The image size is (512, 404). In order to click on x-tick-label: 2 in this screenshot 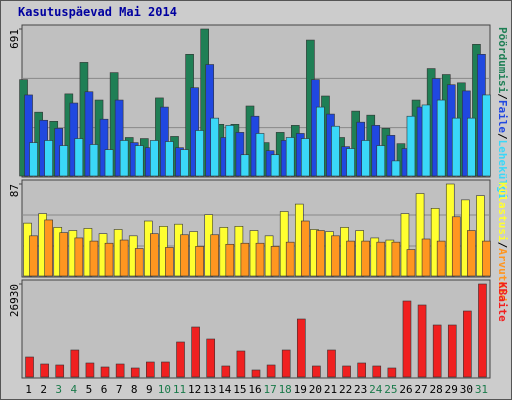, I will do `click(43, 389)`.